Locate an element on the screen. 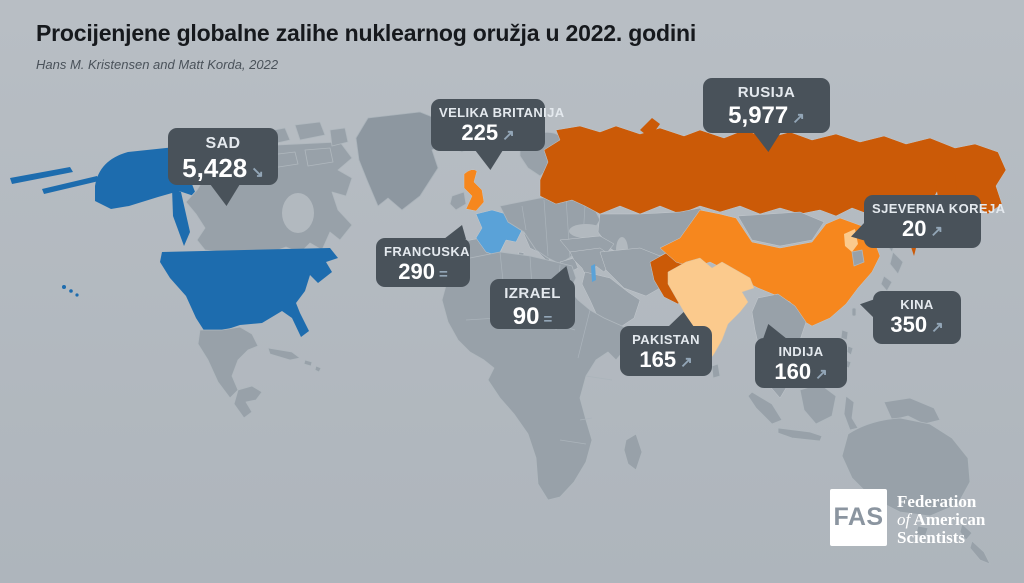 The width and height of the screenshot is (1024, 583). label-kina: KINA 350 ↗ is located at coordinates (910, 317).